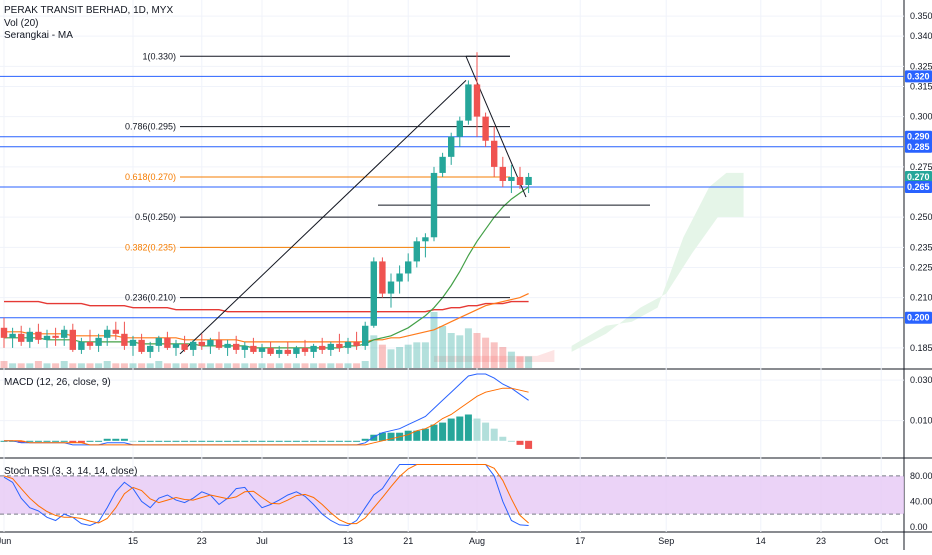 The image size is (932, 555). What do you see at coordinates (5, 541) in the screenshot?
I see `time-tick-label: Jun` at bounding box center [5, 541].